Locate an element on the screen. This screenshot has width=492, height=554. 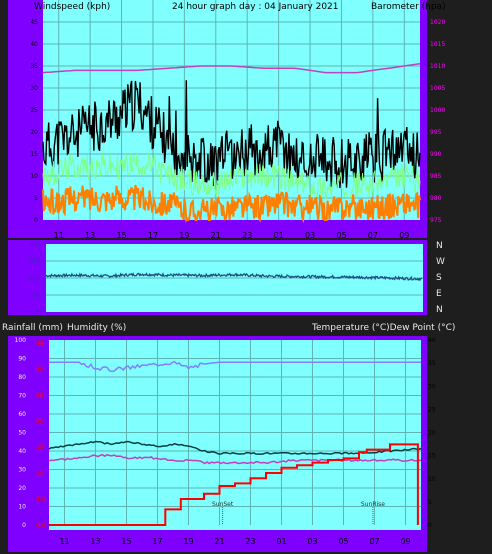
rain-x-tick-label: 13 is located at coordinates (95, 541).